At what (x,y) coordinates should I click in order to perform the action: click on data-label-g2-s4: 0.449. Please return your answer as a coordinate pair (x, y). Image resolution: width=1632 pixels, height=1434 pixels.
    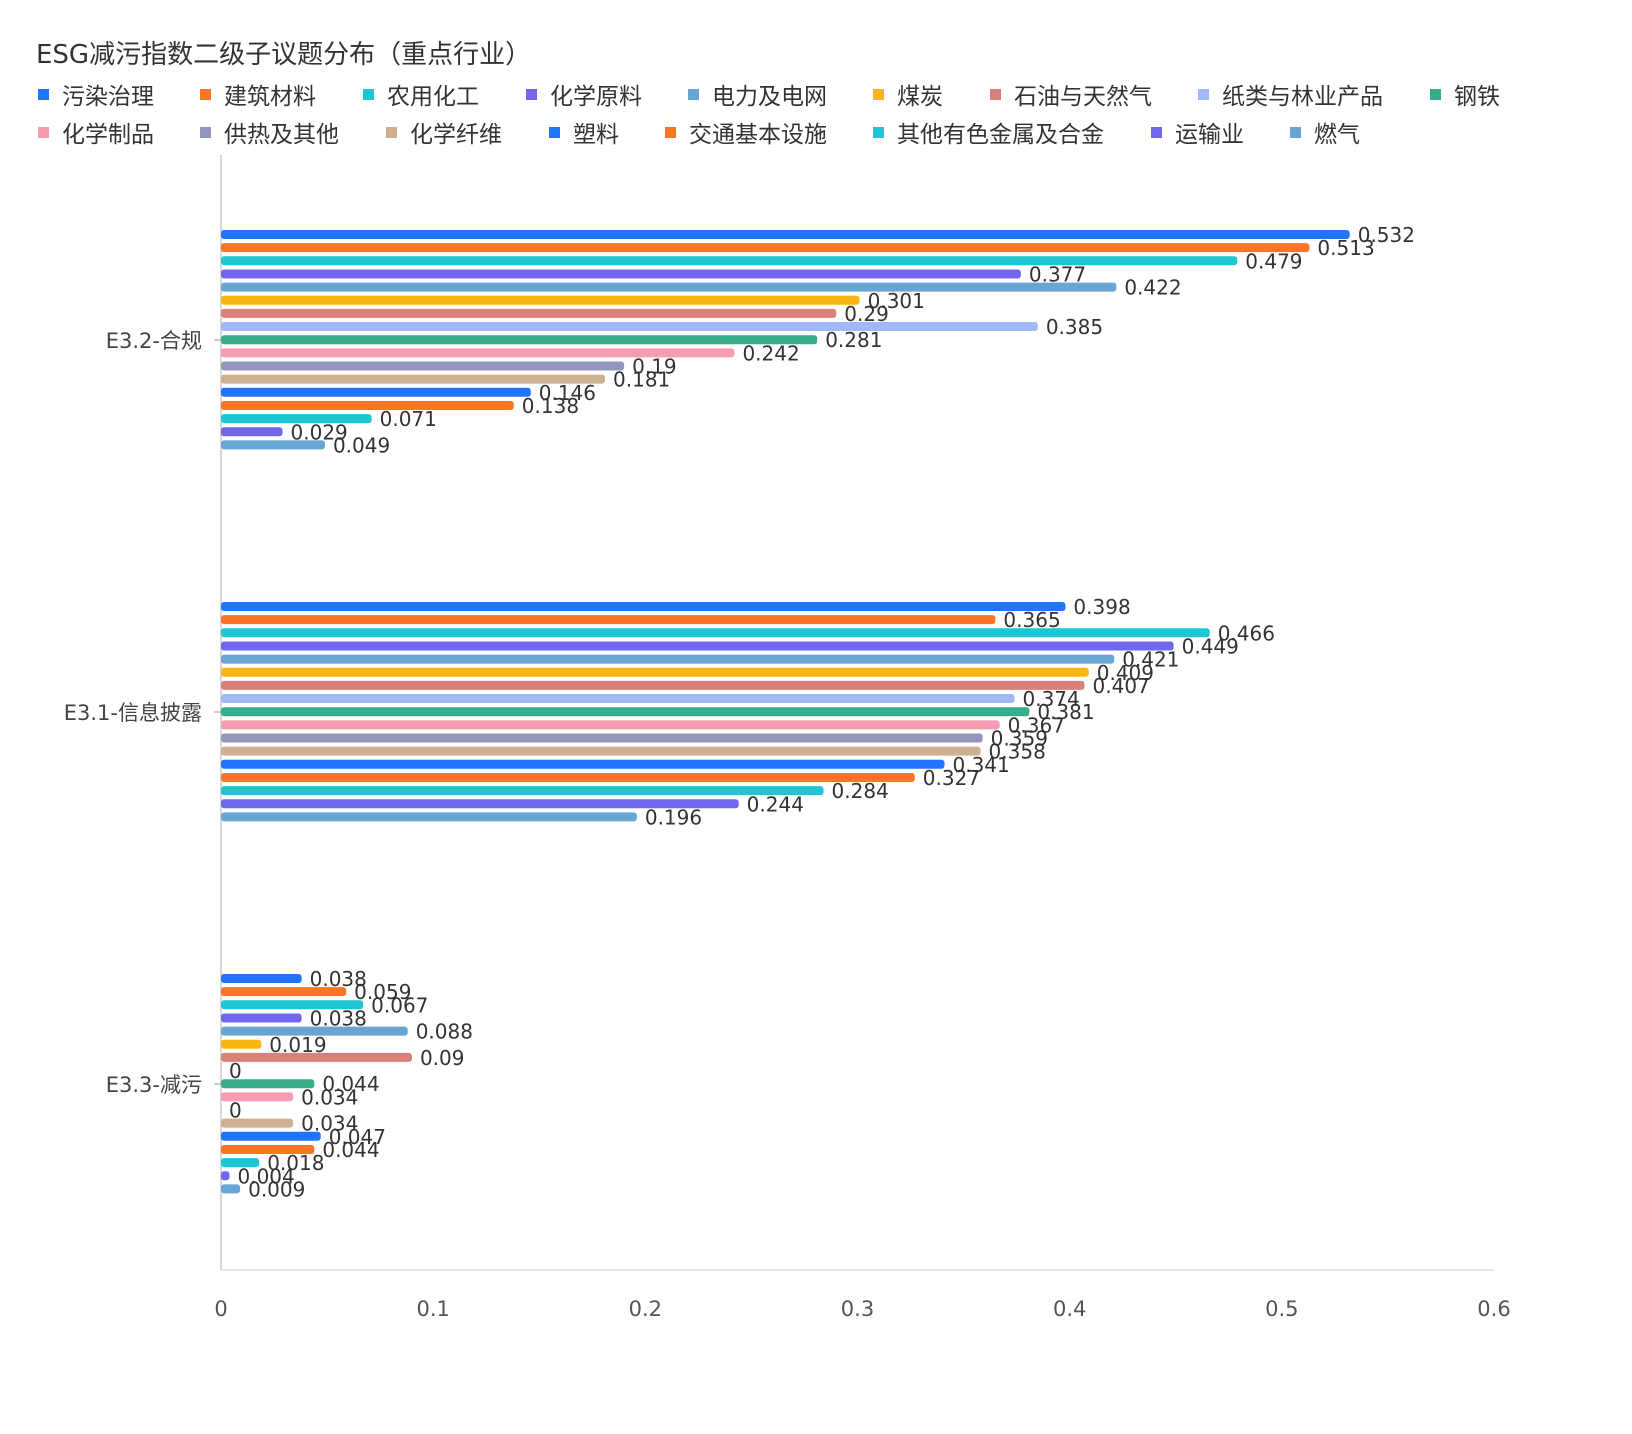
    Looking at the image, I should click on (1210, 646).